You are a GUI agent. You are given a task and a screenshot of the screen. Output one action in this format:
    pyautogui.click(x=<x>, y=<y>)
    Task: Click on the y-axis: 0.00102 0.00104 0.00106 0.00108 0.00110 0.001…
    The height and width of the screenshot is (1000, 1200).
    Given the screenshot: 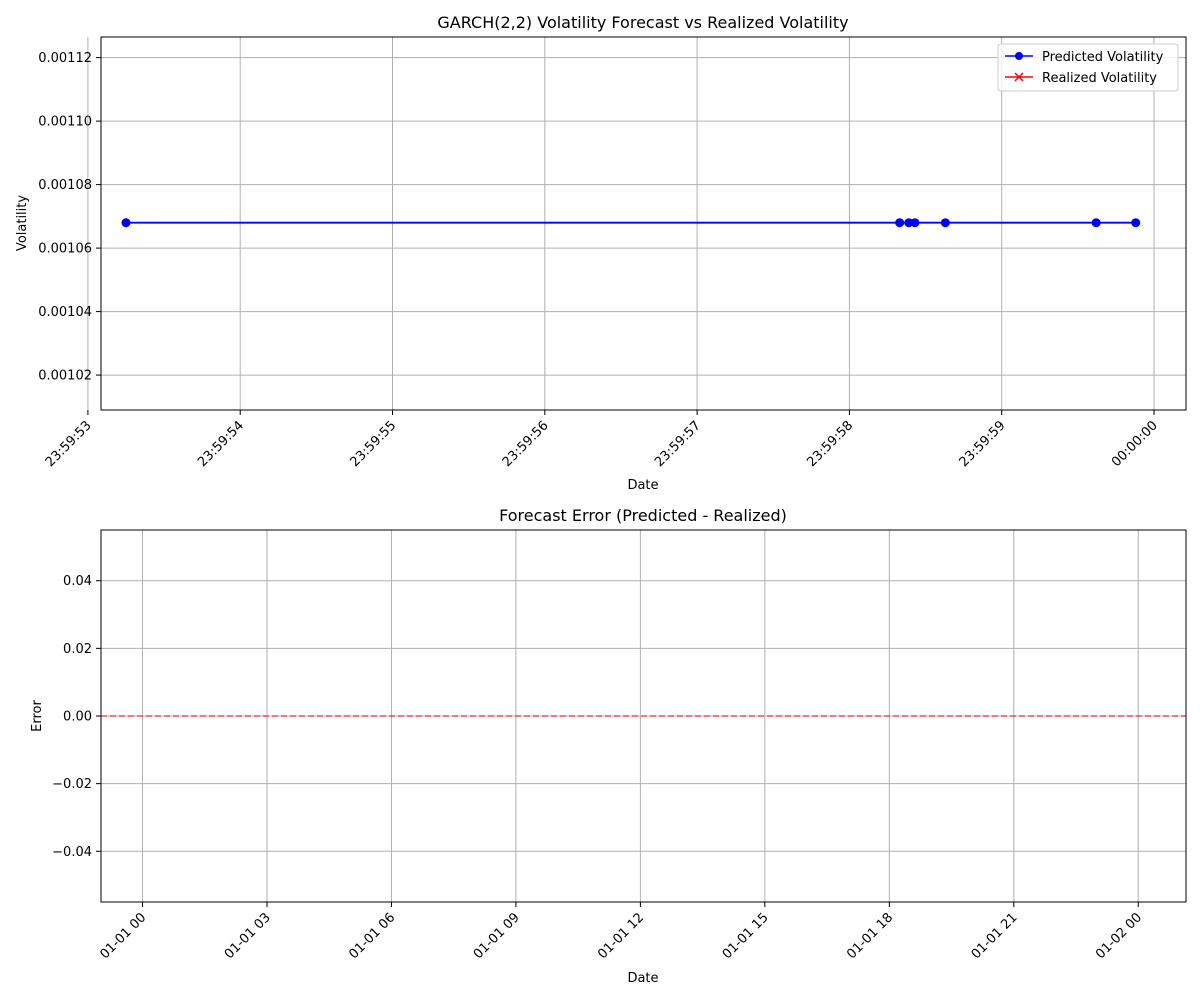 What is the action you would take?
    pyautogui.click(x=69, y=217)
    